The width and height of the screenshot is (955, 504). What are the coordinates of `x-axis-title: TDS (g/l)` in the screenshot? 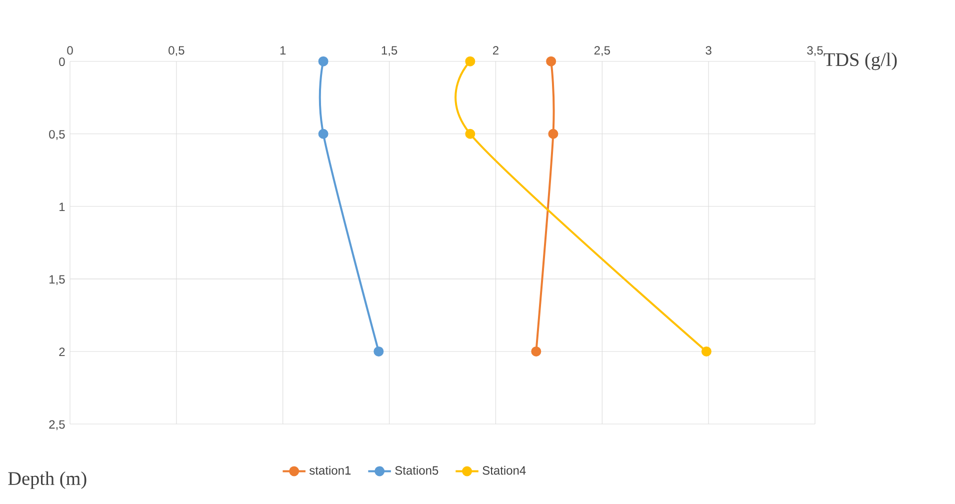 It's located at (860, 61).